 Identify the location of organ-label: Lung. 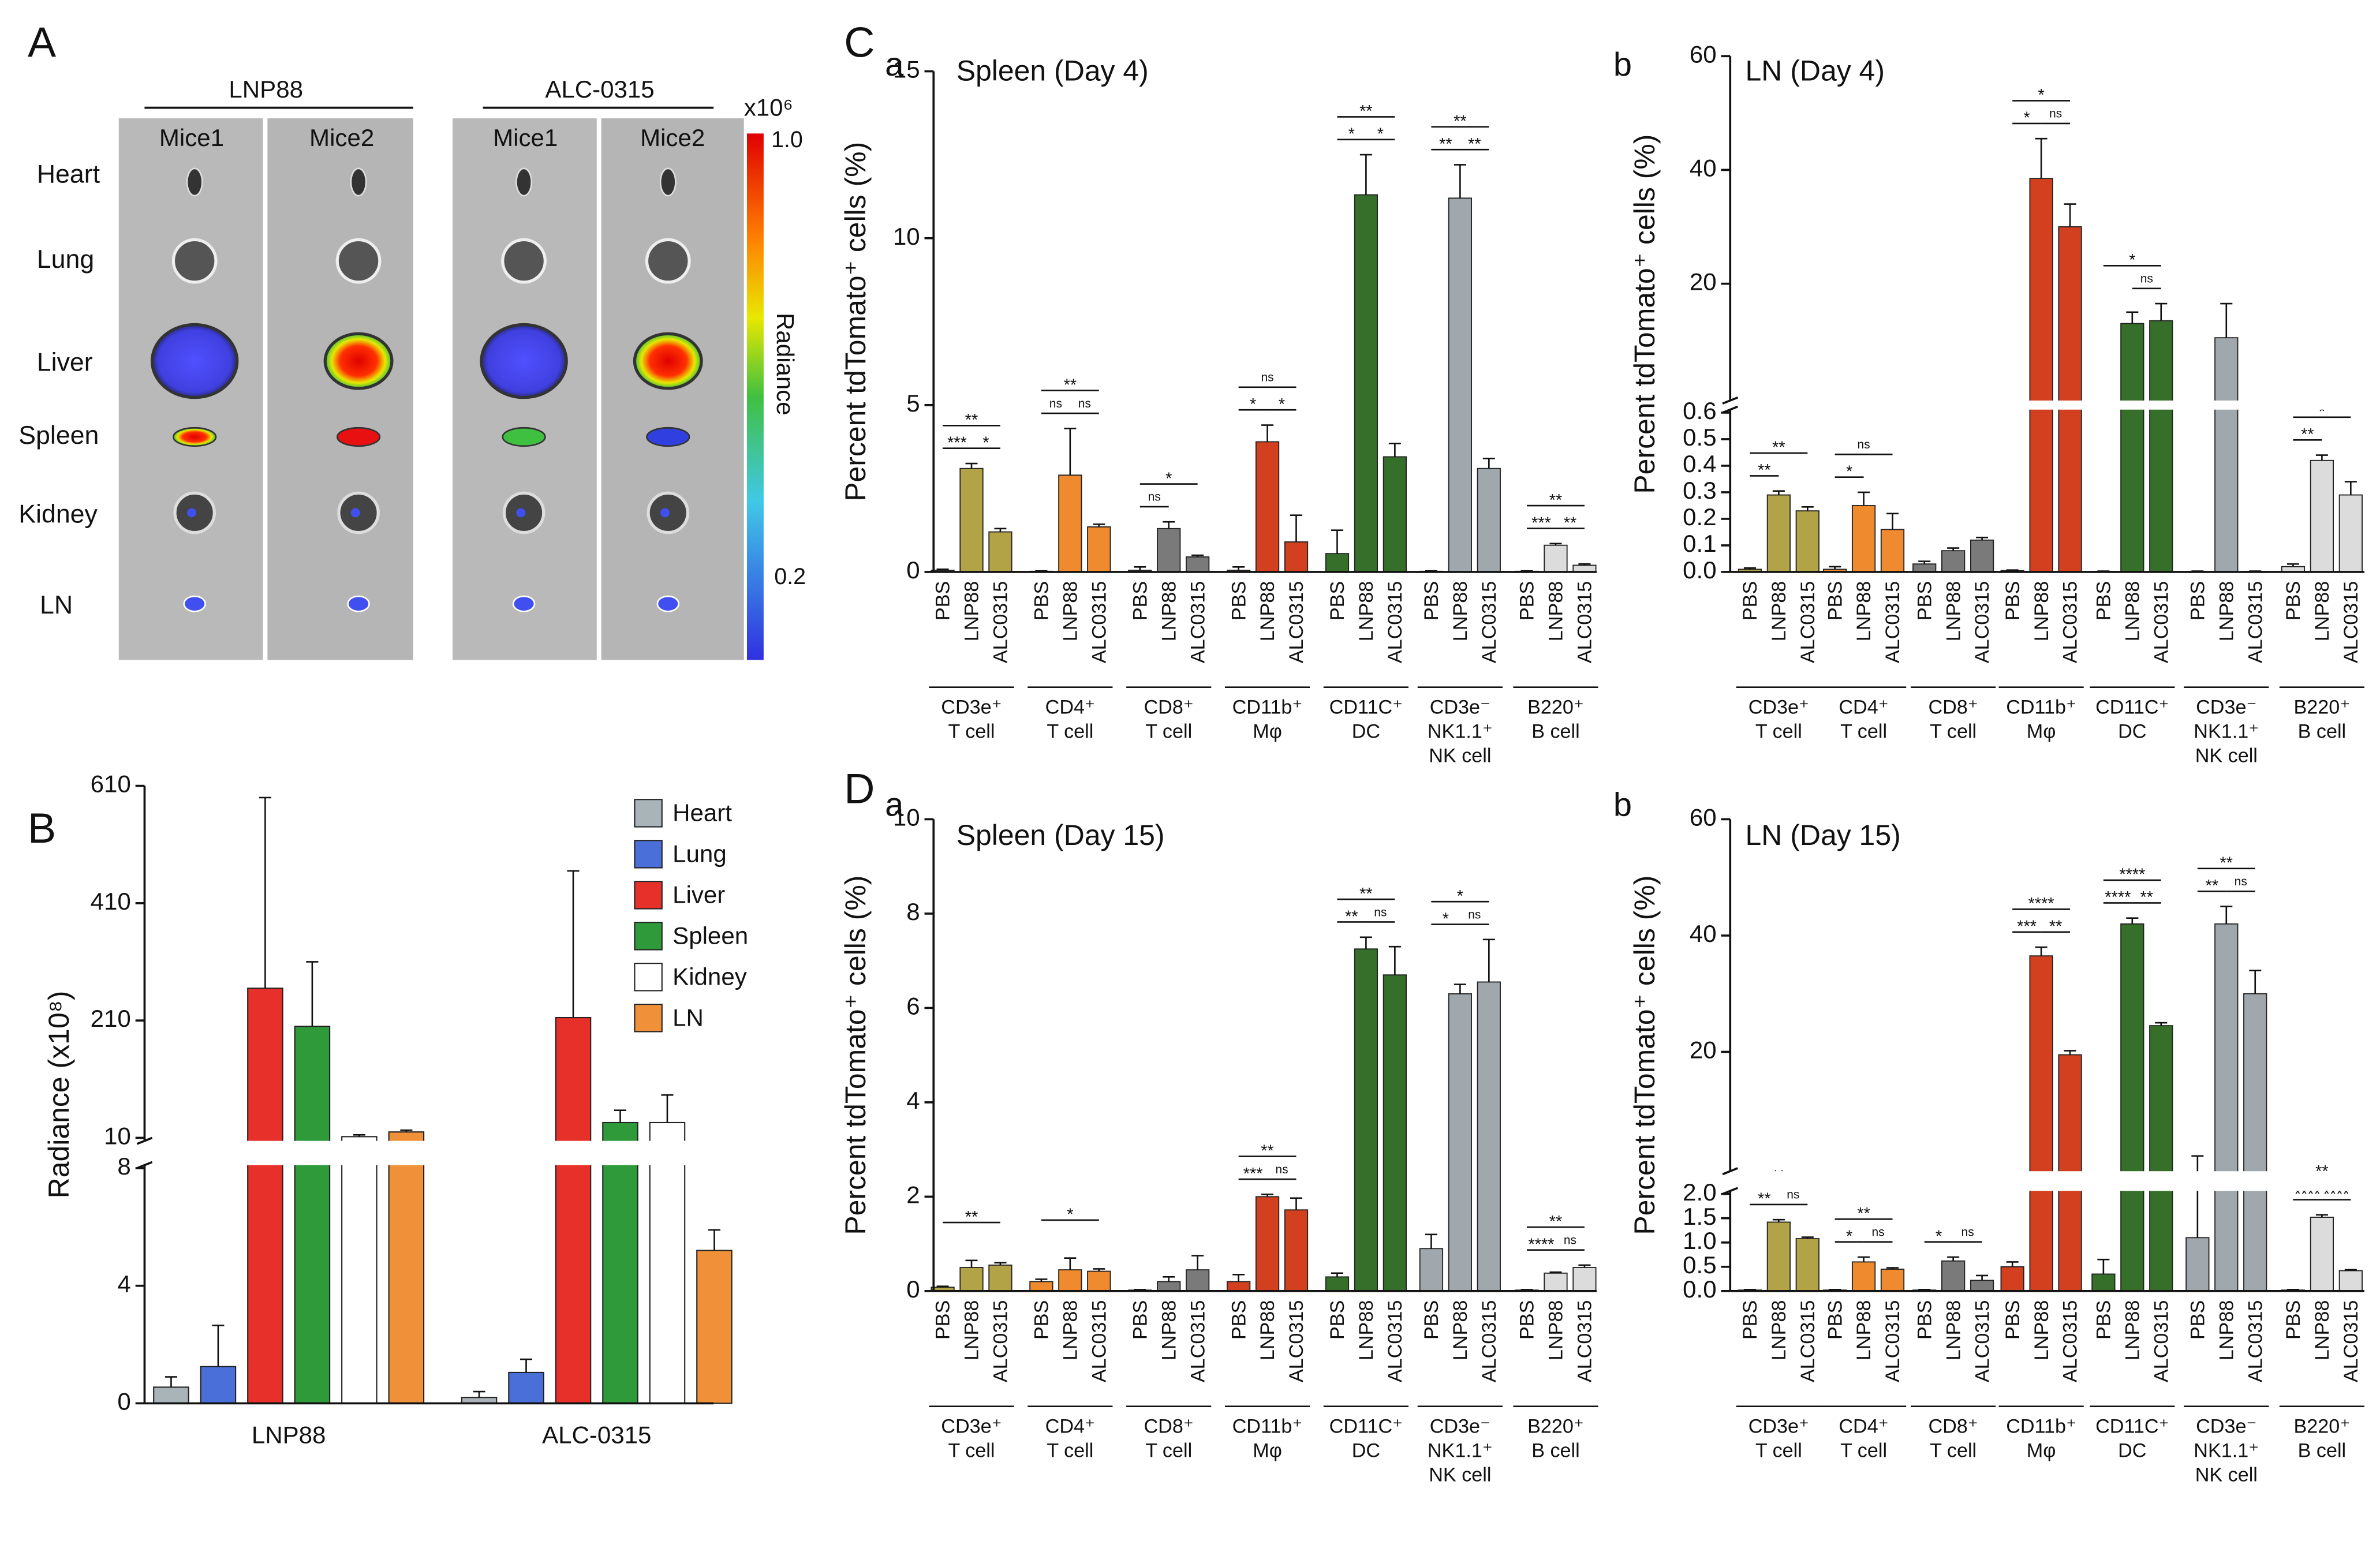
(65, 260).